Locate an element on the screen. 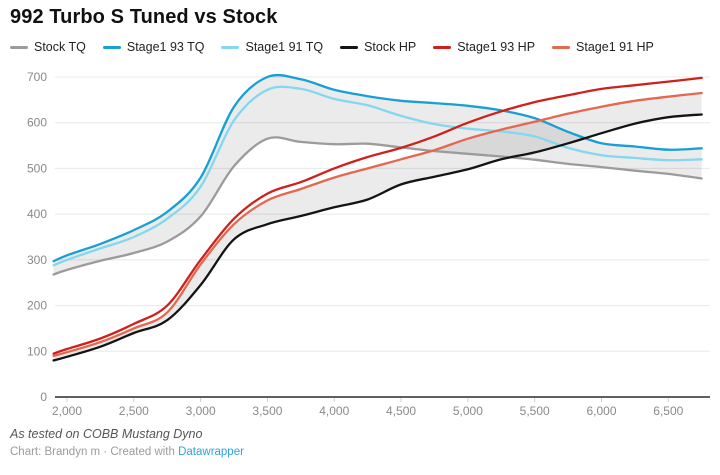 The height and width of the screenshot is (475, 720). datawrapper-link: Datawrapper is located at coordinates (211, 452).